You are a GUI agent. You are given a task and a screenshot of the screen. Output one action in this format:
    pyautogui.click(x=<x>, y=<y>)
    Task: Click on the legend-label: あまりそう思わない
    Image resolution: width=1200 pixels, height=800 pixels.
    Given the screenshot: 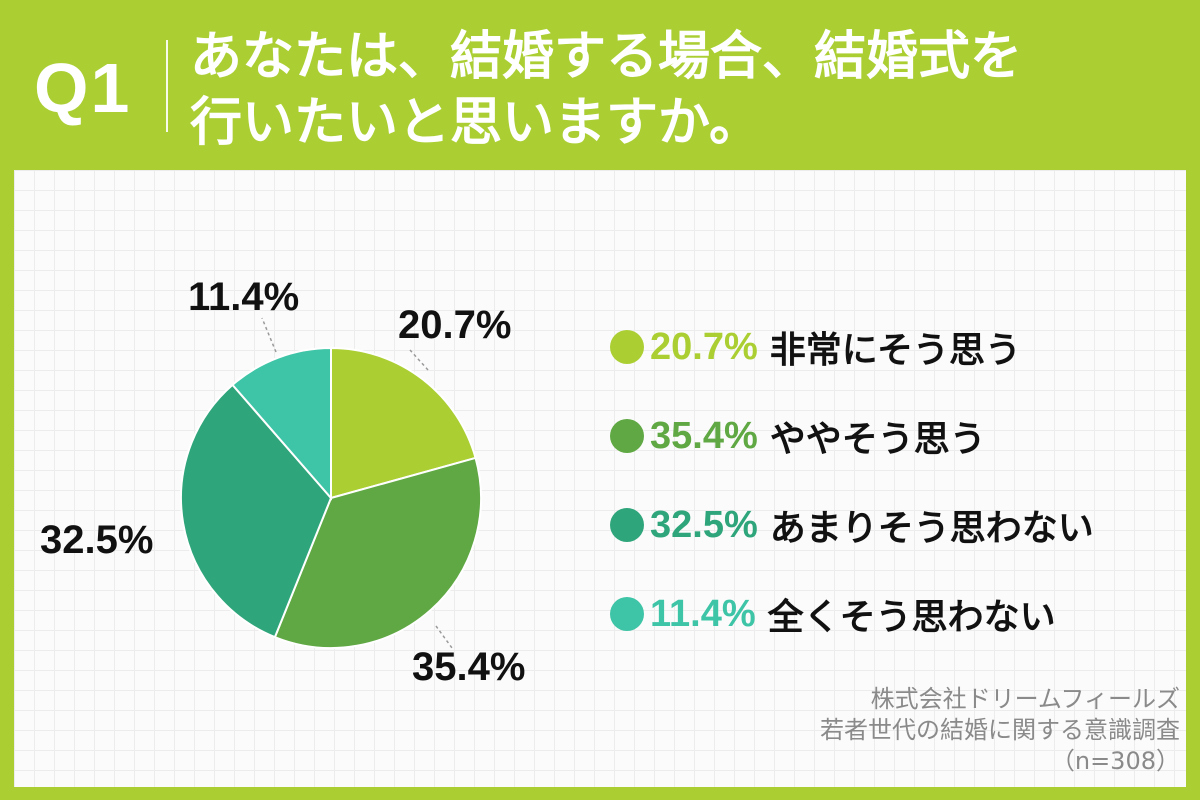 What is the action you would take?
    pyautogui.click(x=931, y=528)
    